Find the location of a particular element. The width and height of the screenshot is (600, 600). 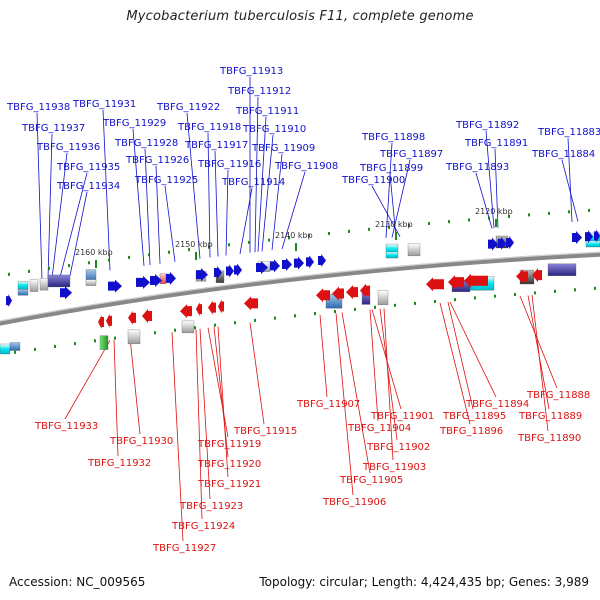

forward-gene-label: TBFG_11917 is located at coordinates (216, 145).